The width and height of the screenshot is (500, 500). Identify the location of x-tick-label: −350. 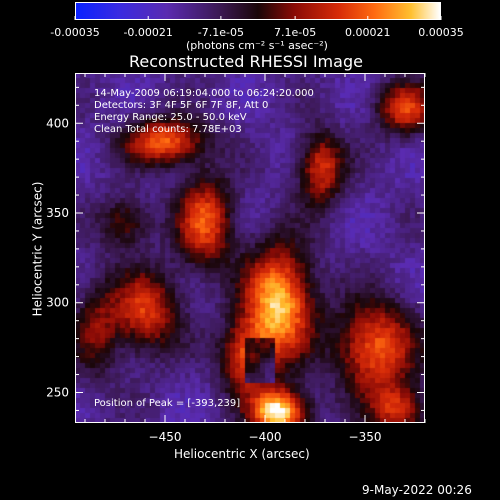
(365, 437).